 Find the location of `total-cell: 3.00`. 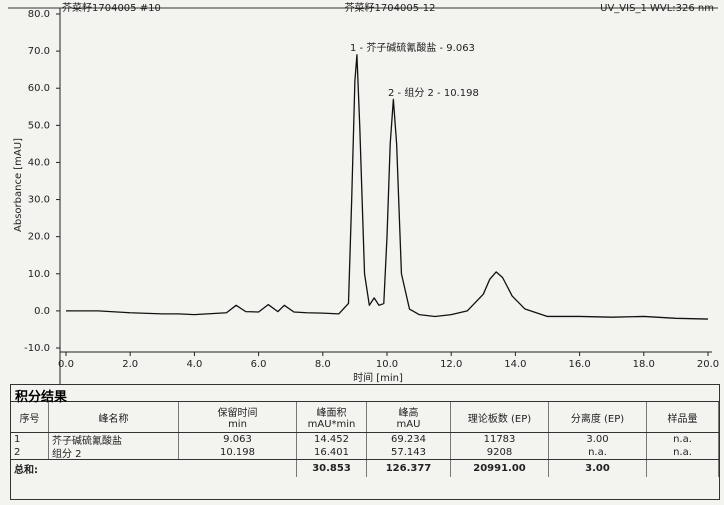

total-cell: 3.00 is located at coordinates (598, 468).